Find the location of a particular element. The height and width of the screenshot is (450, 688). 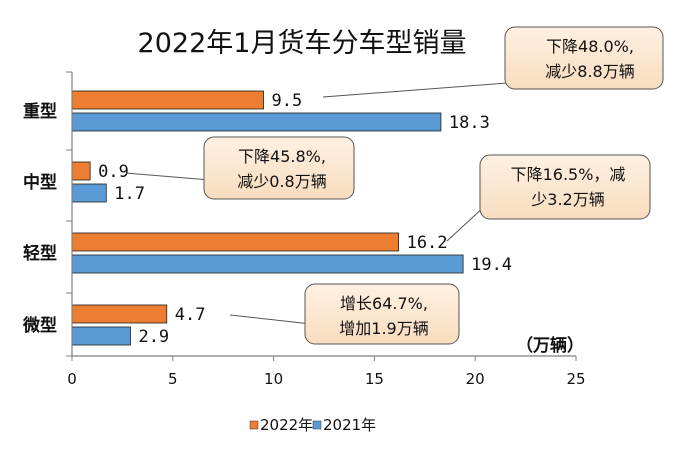

callout-text: 减少0.8万辆 is located at coordinates (281, 181).